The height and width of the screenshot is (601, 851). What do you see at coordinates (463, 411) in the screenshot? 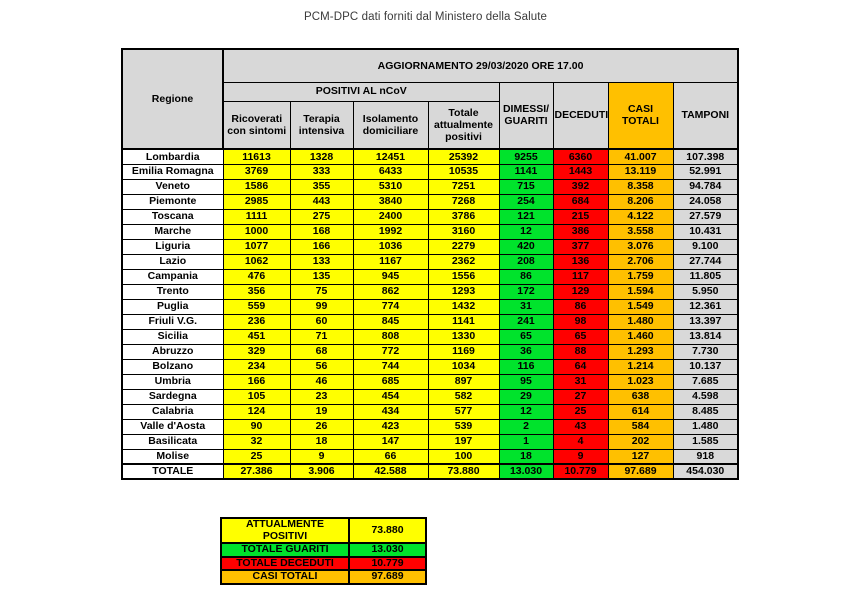
I see `value-cell: 577` at bounding box center [463, 411].